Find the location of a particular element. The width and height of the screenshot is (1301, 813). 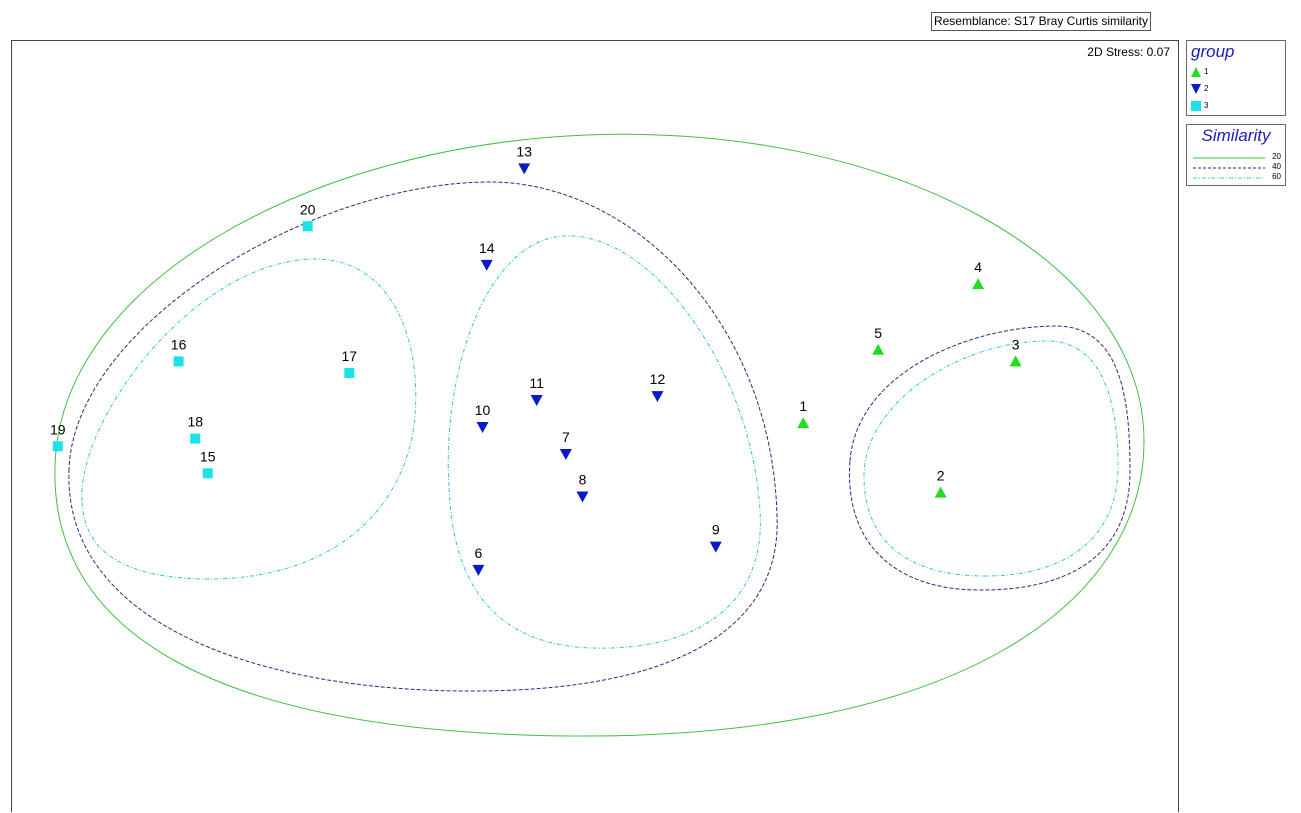

point-label-18: 18 is located at coordinates (195, 422).